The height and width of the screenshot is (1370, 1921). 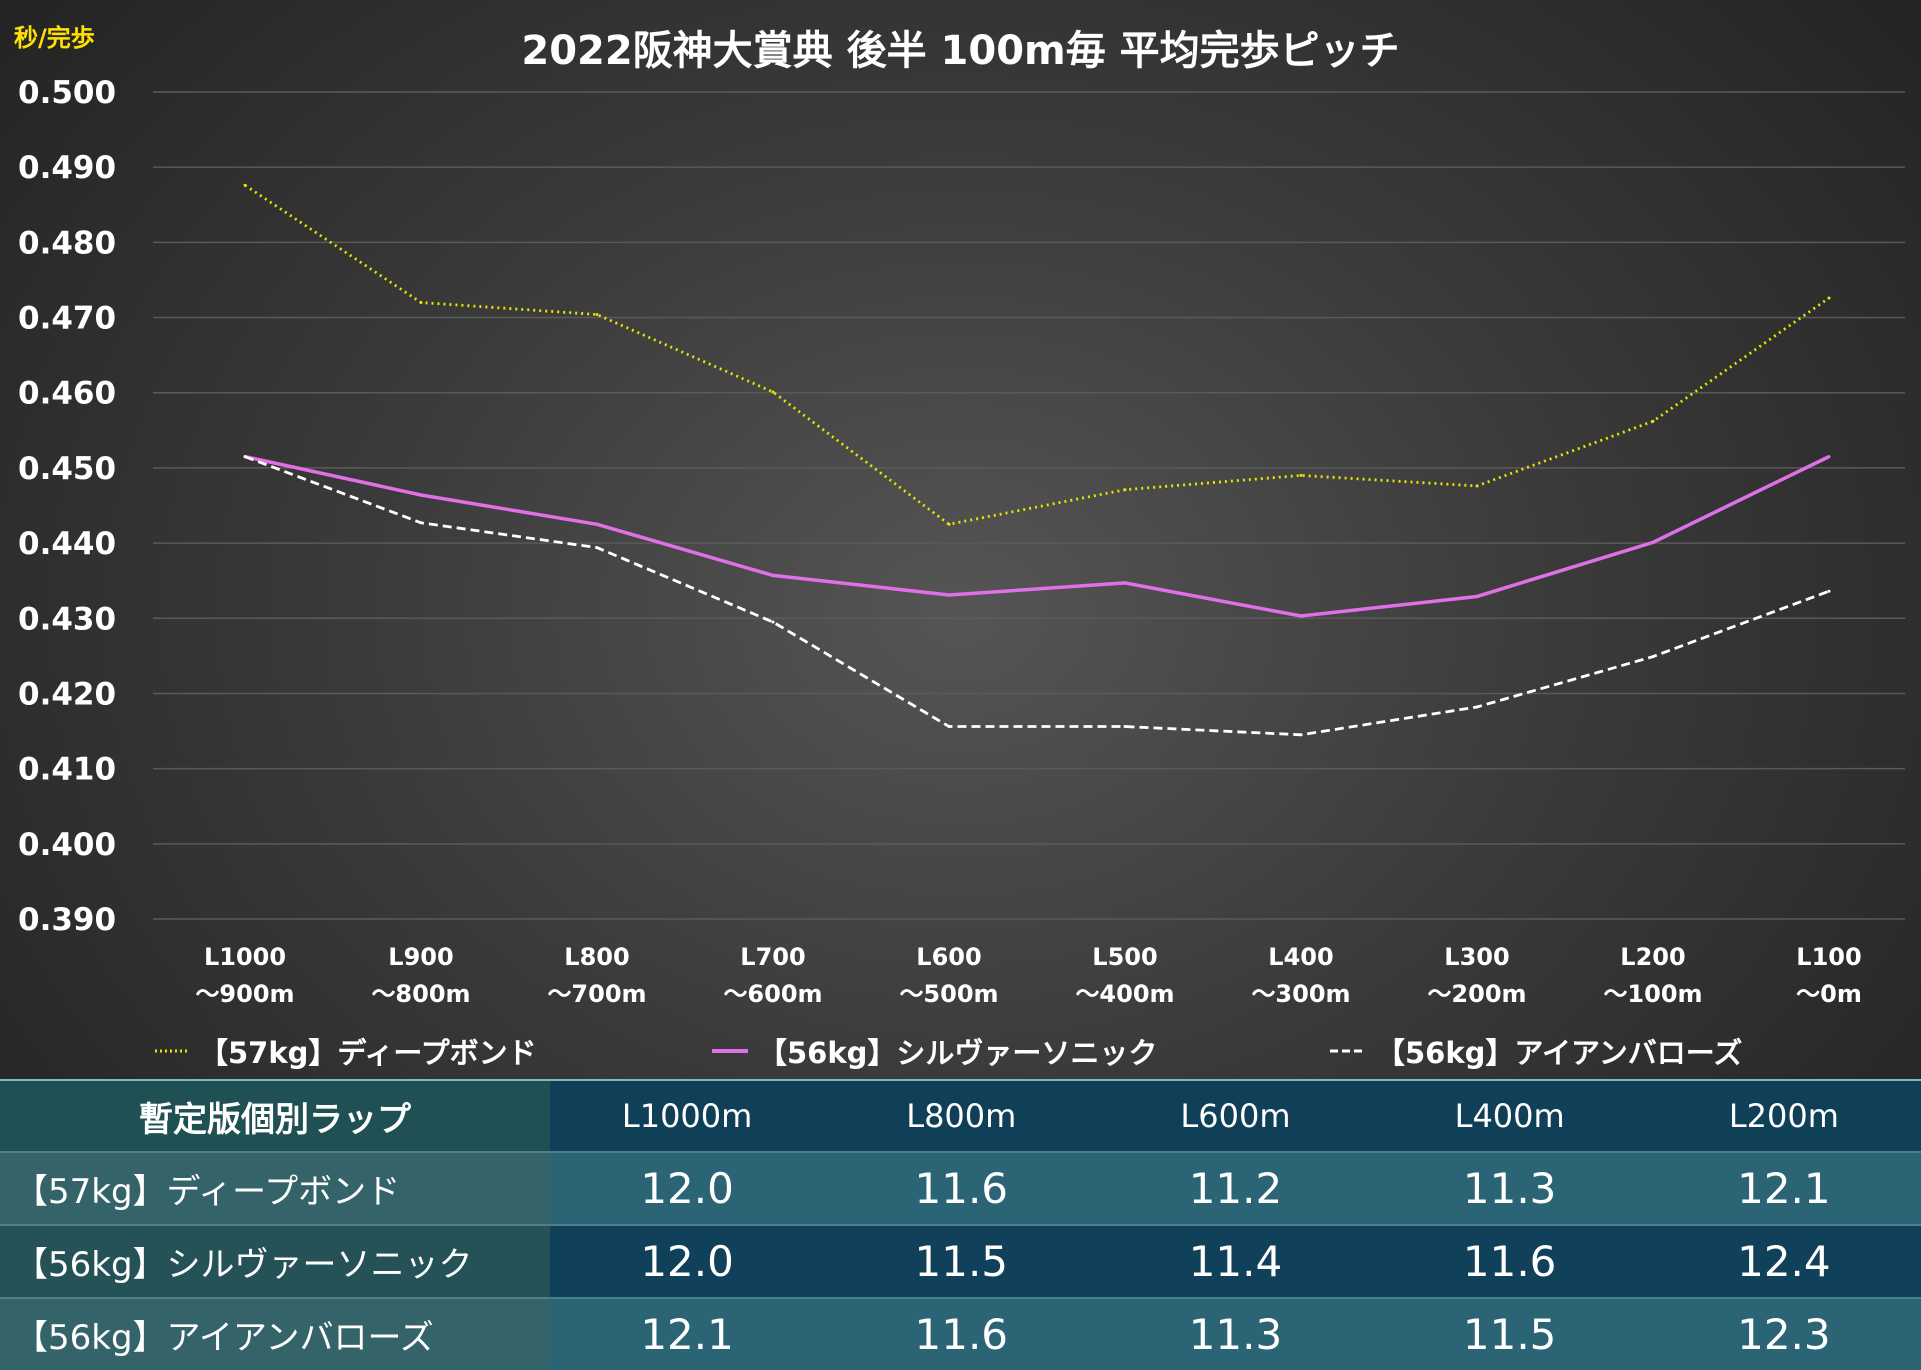 I want to click on legend-item-deep-bond: 【57kg】ディープボンド, so click(x=346, y=1051).